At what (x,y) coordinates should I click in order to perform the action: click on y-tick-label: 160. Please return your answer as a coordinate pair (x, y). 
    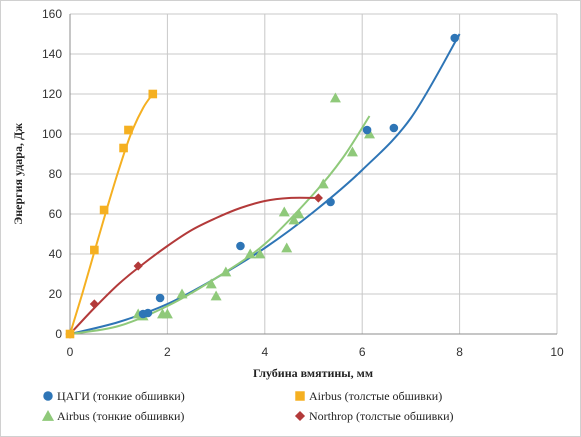
    Looking at the image, I should click on (52, 14).